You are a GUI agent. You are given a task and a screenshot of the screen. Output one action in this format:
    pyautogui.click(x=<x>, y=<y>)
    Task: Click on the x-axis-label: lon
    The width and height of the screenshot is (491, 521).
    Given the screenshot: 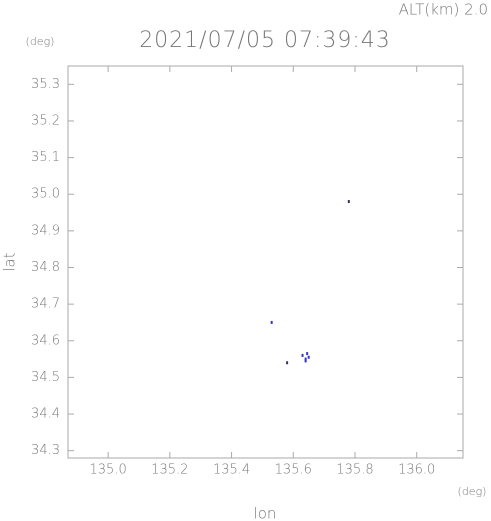 What is the action you would take?
    pyautogui.click(x=265, y=513)
    